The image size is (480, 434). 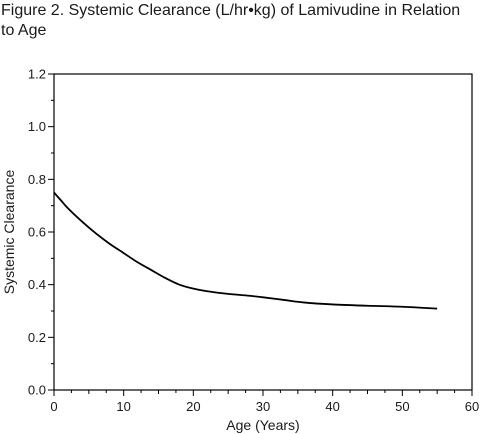 I want to click on y-tick-label: 0.4, so click(x=37, y=284).